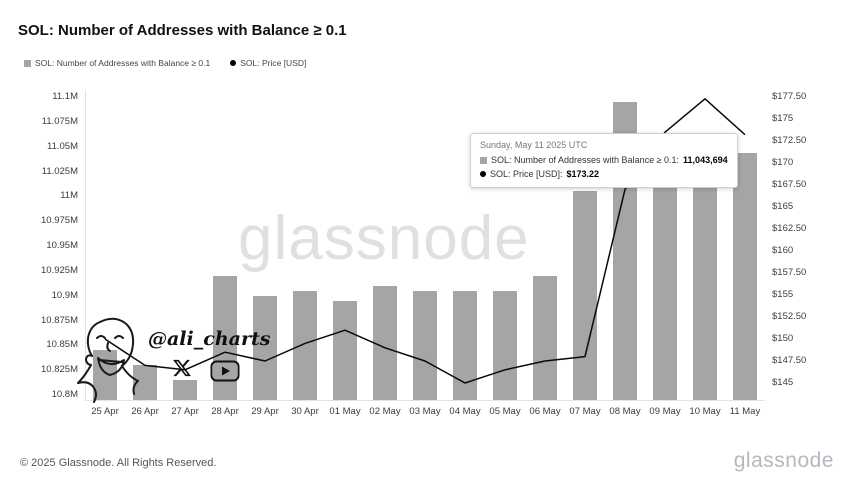 The width and height of the screenshot is (860, 484). I want to click on y-axis-right-tick: $175, so click(783, 118).